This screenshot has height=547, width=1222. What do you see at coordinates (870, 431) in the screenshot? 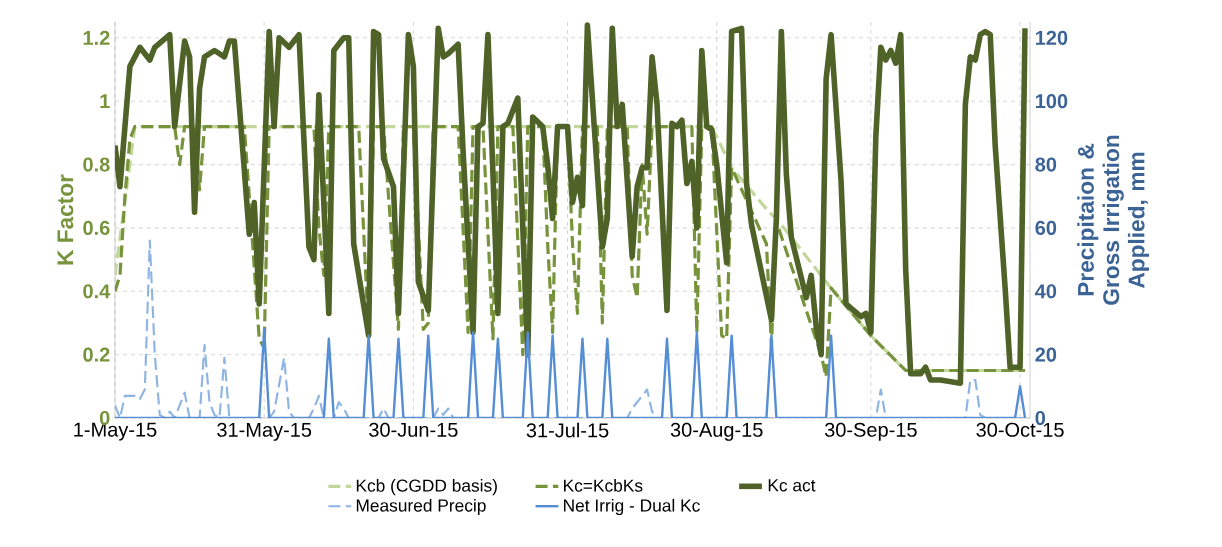
I see `x-tick-label: 30-Sep-15` at bounding box center [870, 431].